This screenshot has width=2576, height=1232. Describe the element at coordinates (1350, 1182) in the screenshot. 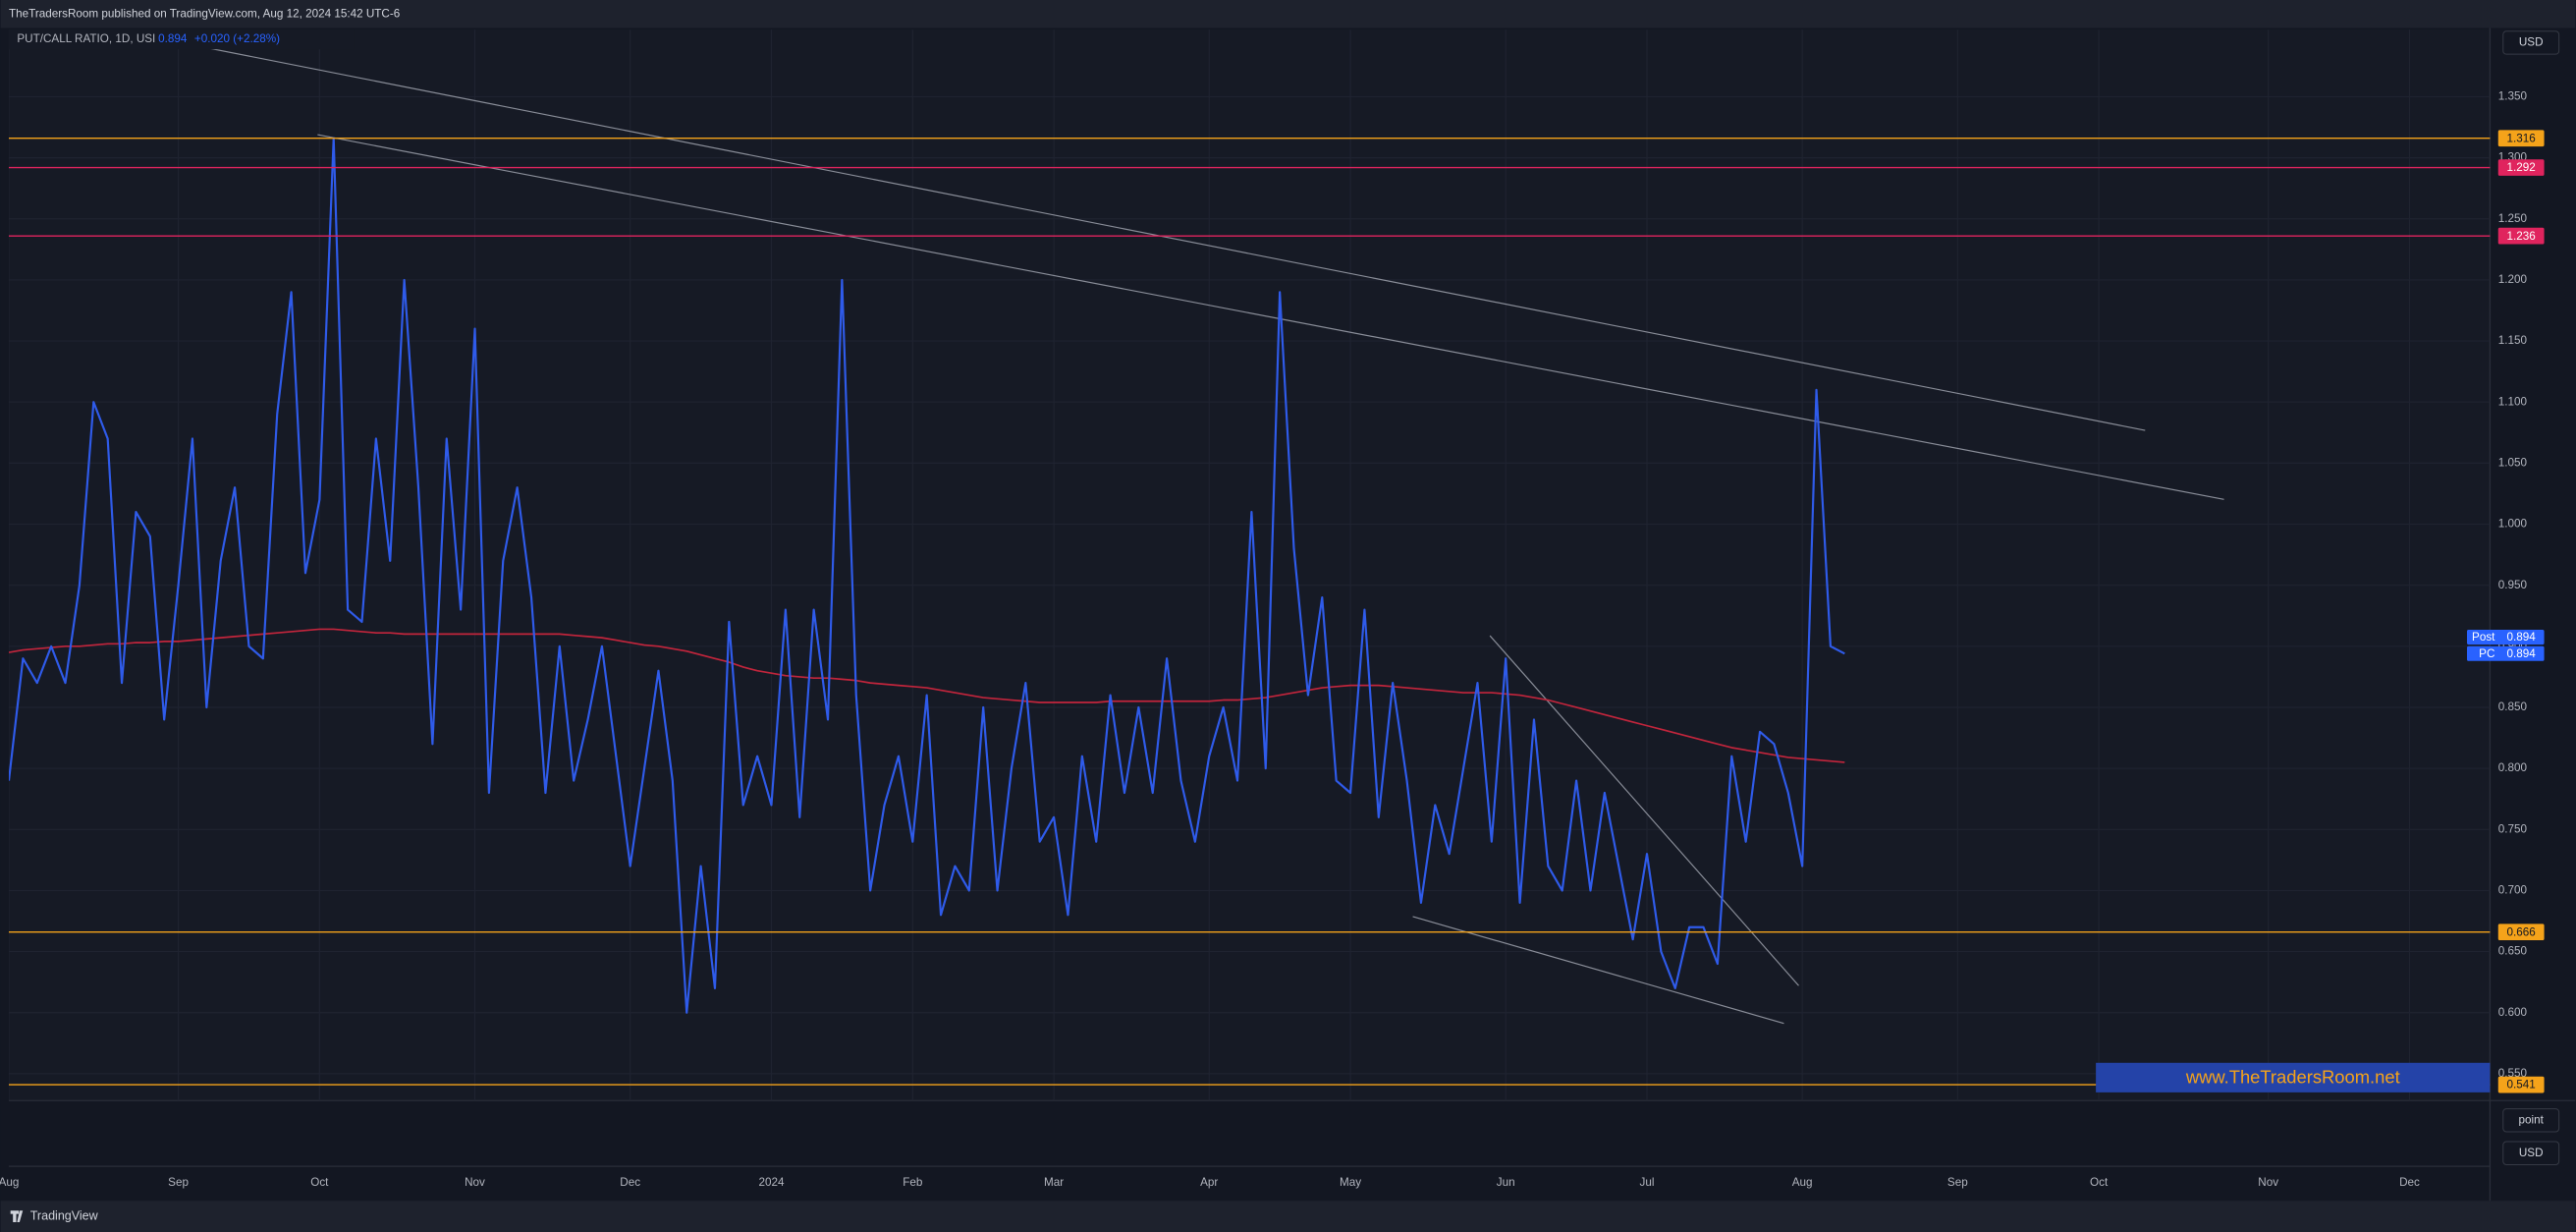

I see `x-tick-label: May` at that location.